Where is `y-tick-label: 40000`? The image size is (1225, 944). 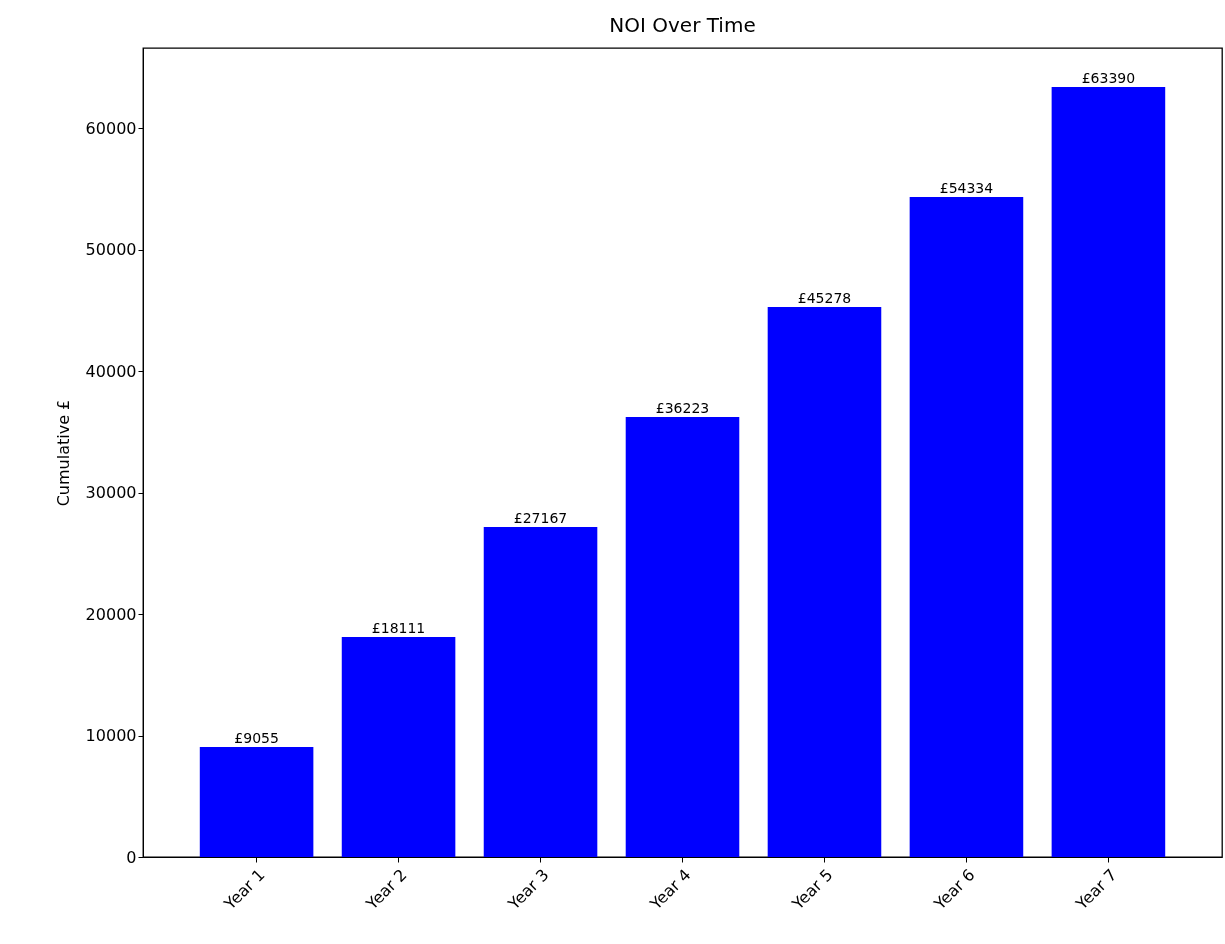 y-tick-label: 40000 is located at coordinates (111, 371).